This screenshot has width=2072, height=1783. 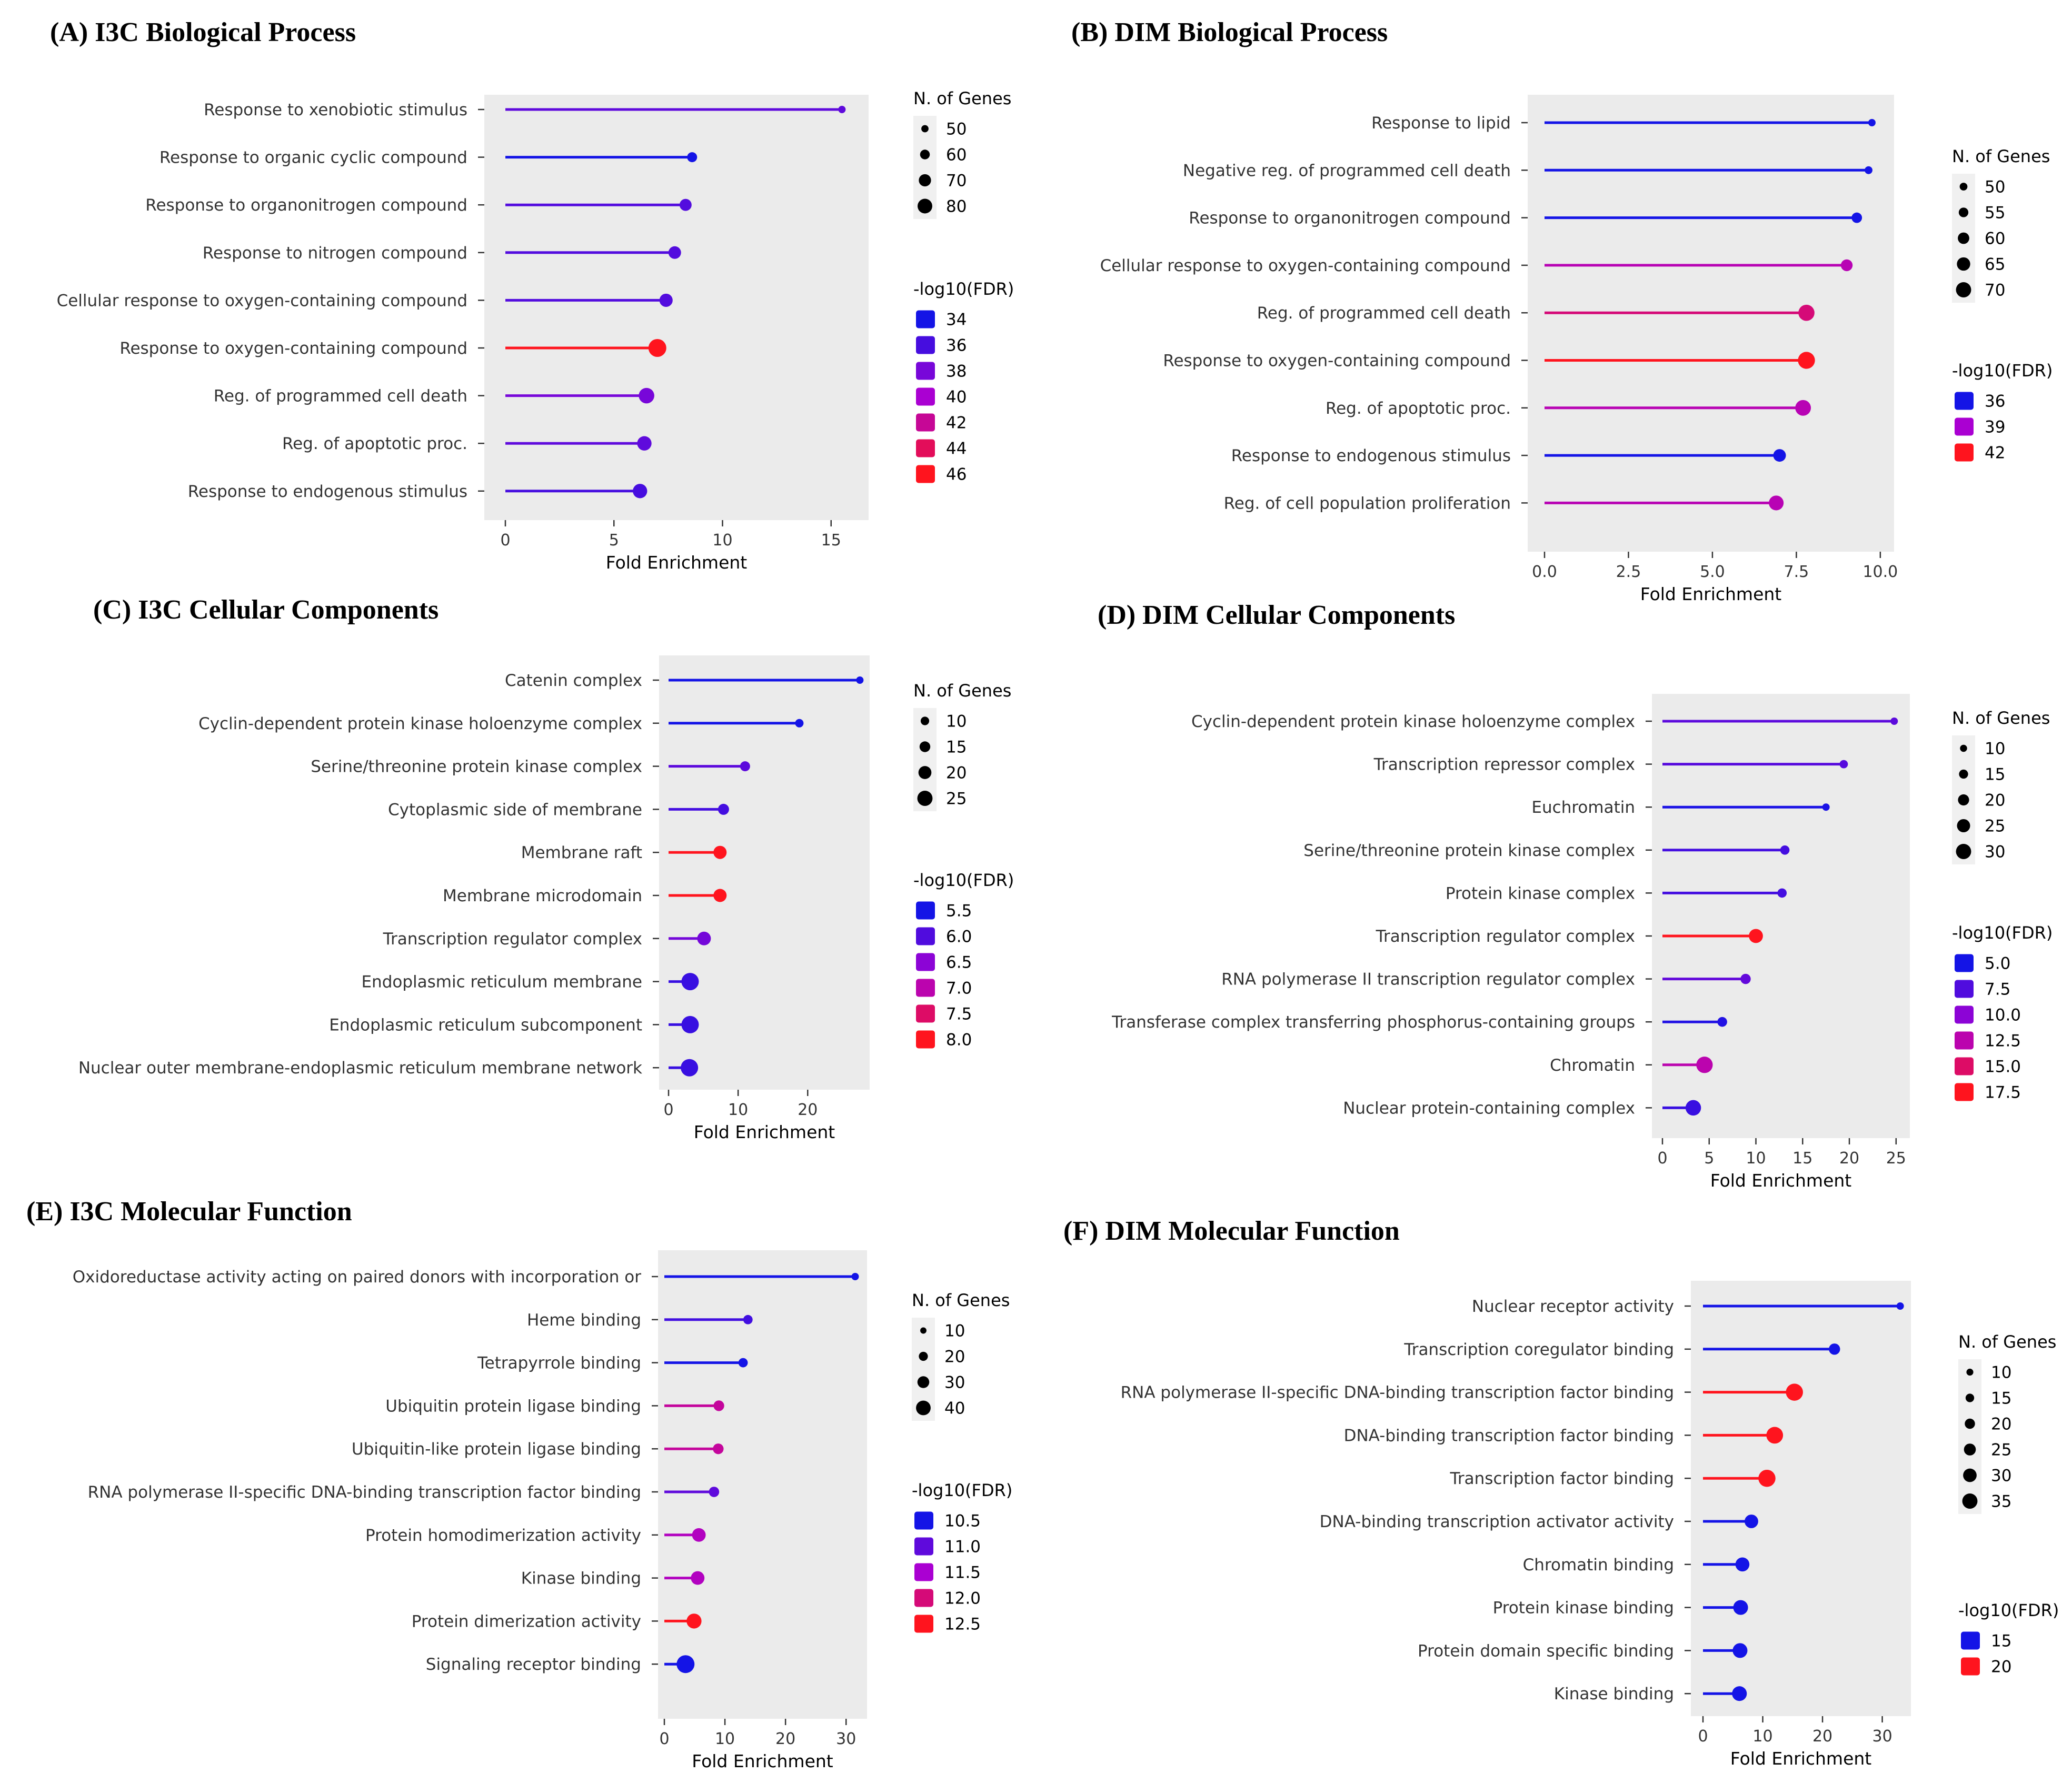 What do you see at coordinates (1995, 774) in the screenshot?
I see `size-legend-label: 15` at bounding box center [1995, 774].